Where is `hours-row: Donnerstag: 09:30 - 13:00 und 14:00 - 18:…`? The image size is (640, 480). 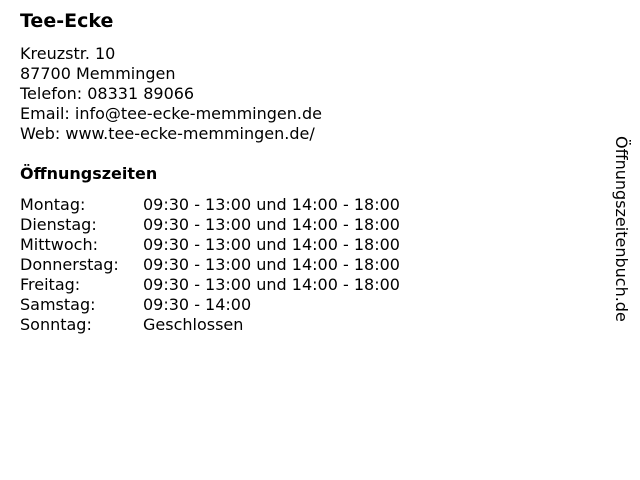
hours-row: Donnerstag: 09:30 - 13:00 und 14:00 - 18:… is located at coordinates (210, 265).